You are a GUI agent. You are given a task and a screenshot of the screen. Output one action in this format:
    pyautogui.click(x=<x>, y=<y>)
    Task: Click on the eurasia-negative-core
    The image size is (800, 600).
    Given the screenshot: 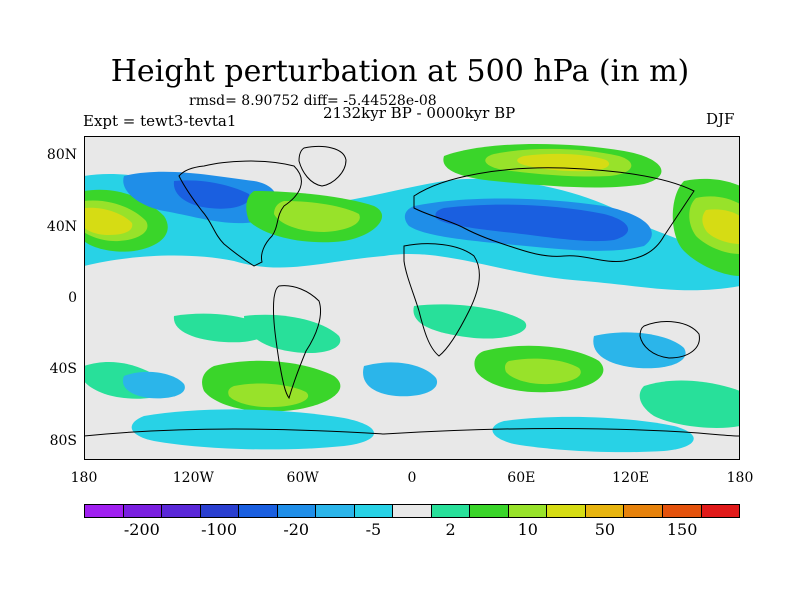 What is the action you would take?
    pyautogui.click(x=532, y=223)
    